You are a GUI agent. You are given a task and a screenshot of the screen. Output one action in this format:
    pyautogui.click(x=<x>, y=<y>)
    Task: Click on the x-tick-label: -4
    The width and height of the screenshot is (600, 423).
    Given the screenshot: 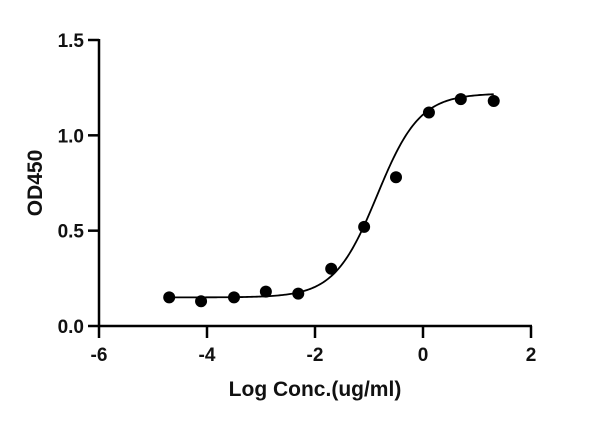 What is the action you would take?
    pyautogui.click(x=207, y=355)
    